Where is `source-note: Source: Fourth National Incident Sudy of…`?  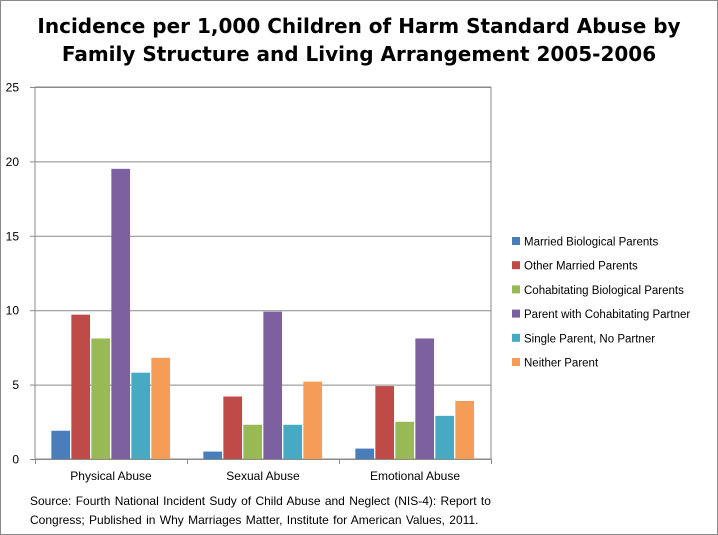
source-note: Source: Fourth National Incident Sudy of… is located at coordinates (260, 510).